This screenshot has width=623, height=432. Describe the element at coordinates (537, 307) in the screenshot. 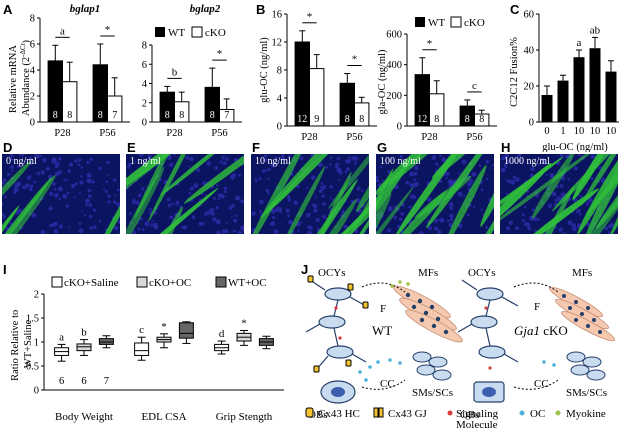

I see `f-label-cko: F` at that location.